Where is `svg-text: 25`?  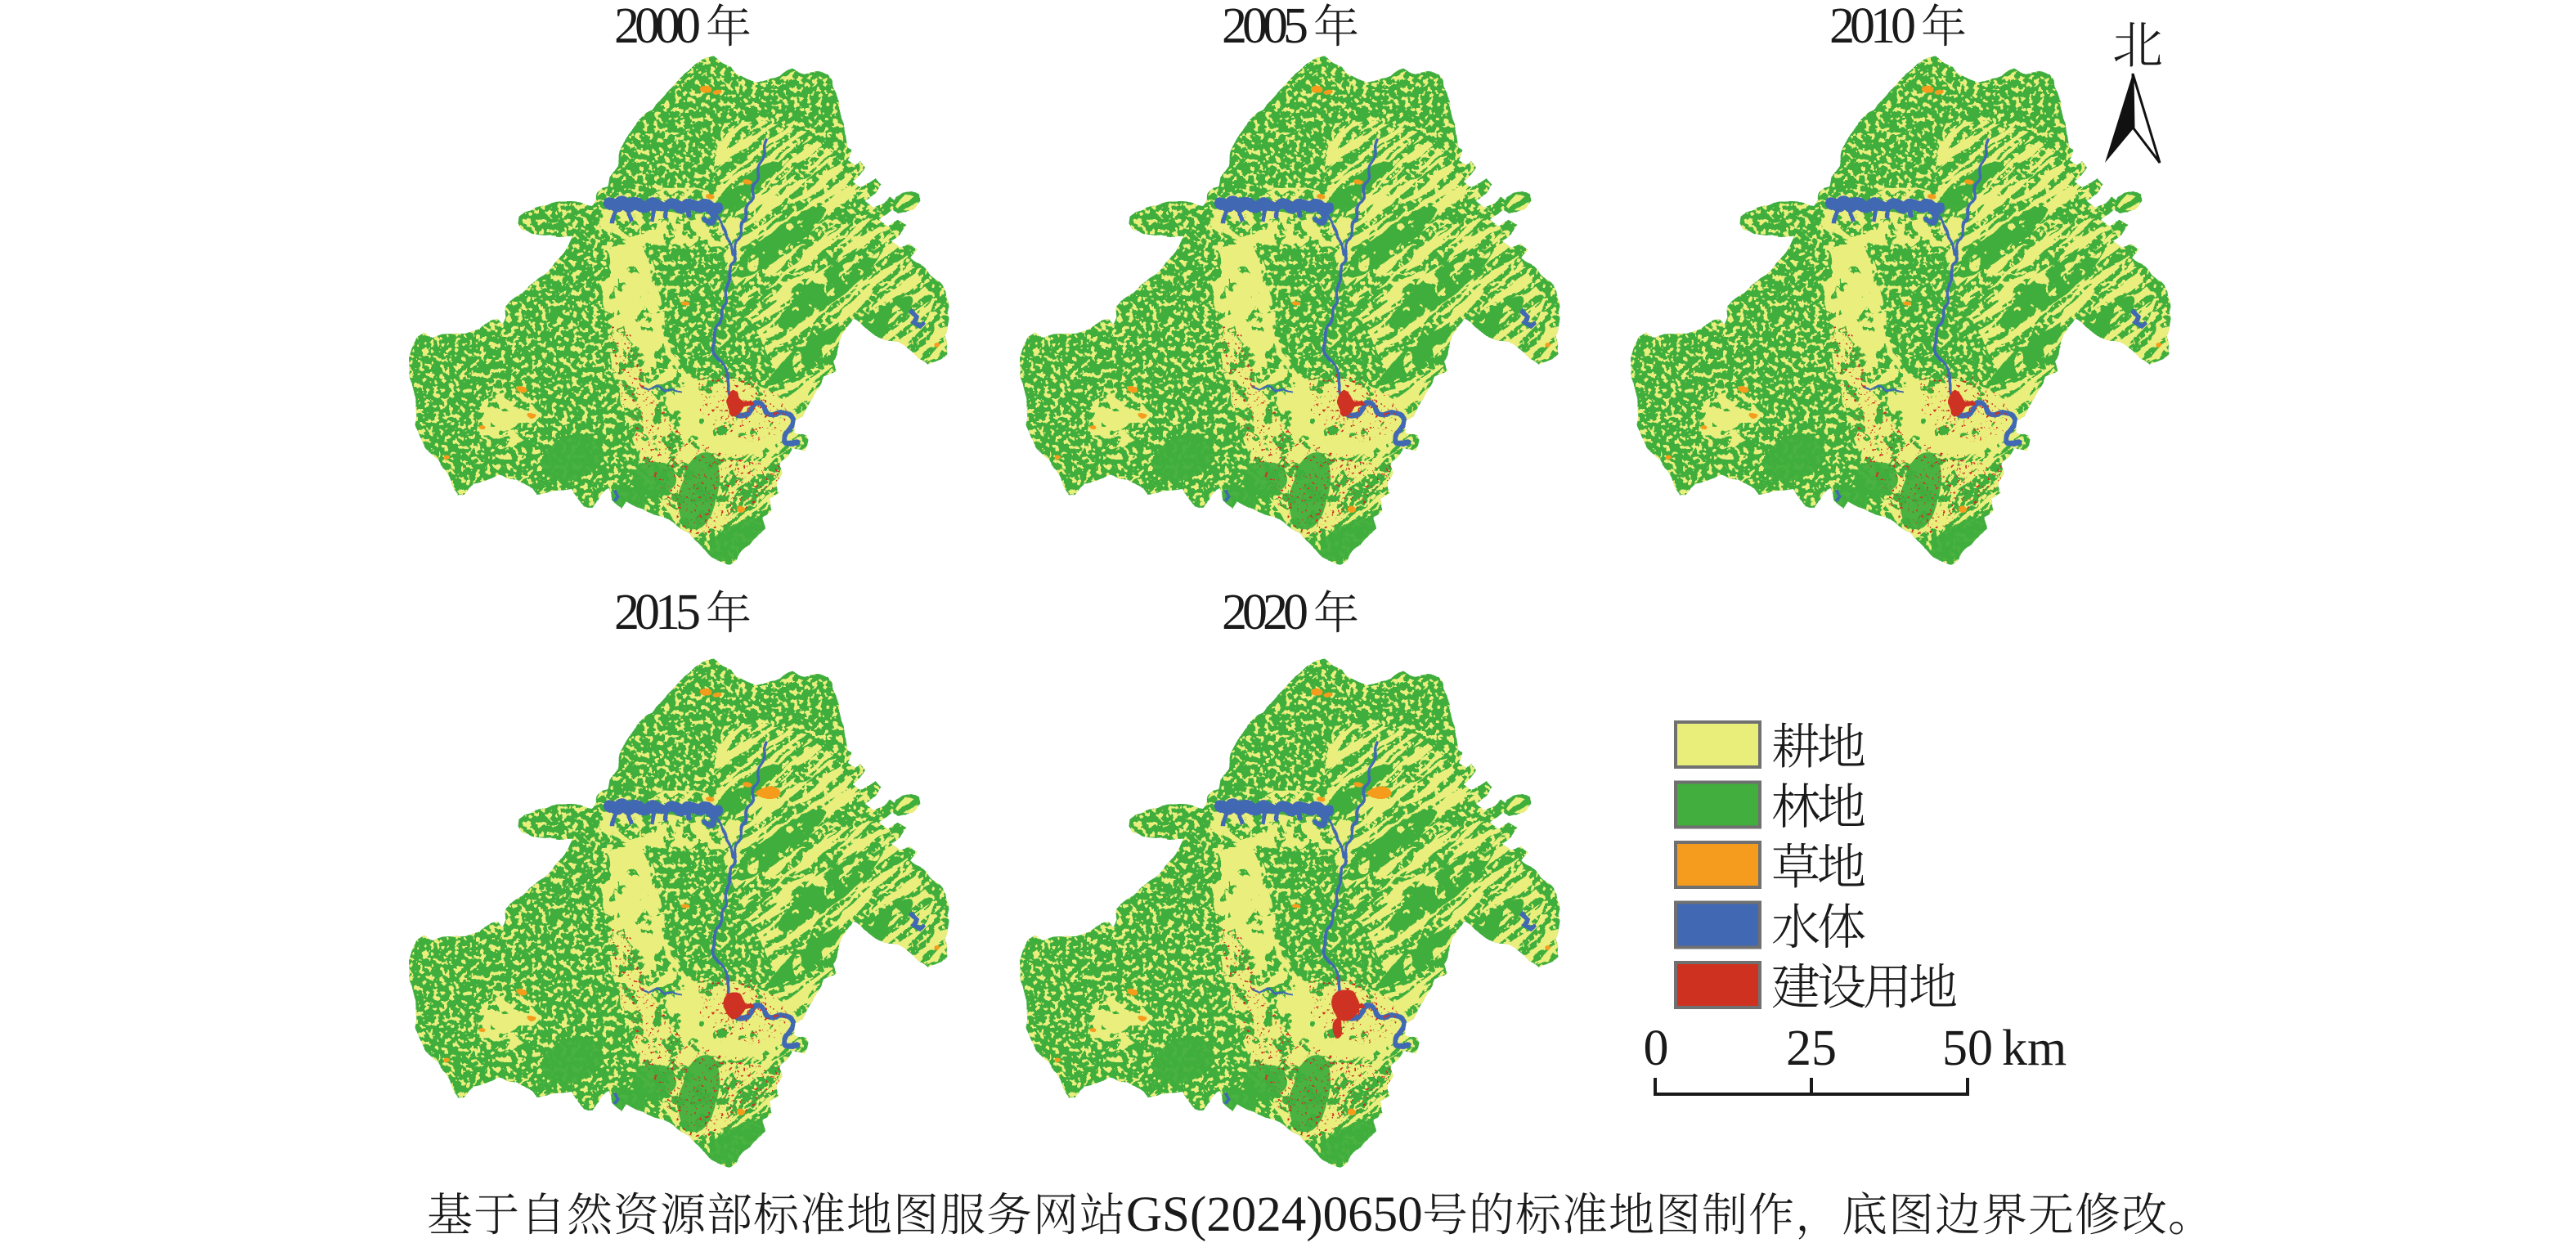
svg-text: 25 is located at coordinates (1811, 1048).